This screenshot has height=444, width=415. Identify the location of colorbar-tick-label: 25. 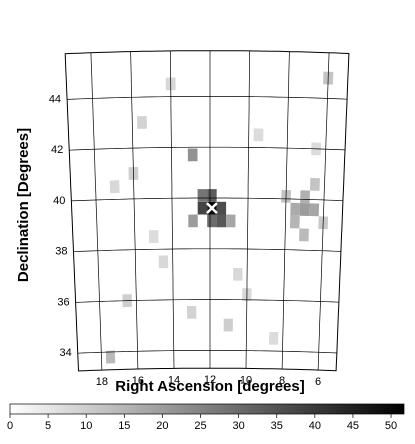
(200, 426).